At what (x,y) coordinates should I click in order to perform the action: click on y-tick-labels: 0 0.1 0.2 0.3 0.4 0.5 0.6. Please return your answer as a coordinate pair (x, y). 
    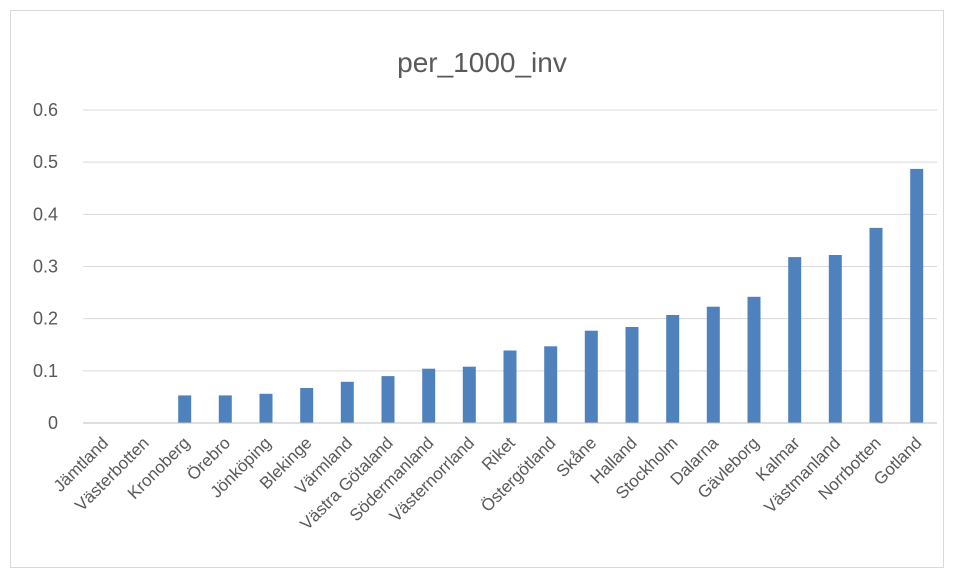
    Looking at the image, I should click on (45, 266).